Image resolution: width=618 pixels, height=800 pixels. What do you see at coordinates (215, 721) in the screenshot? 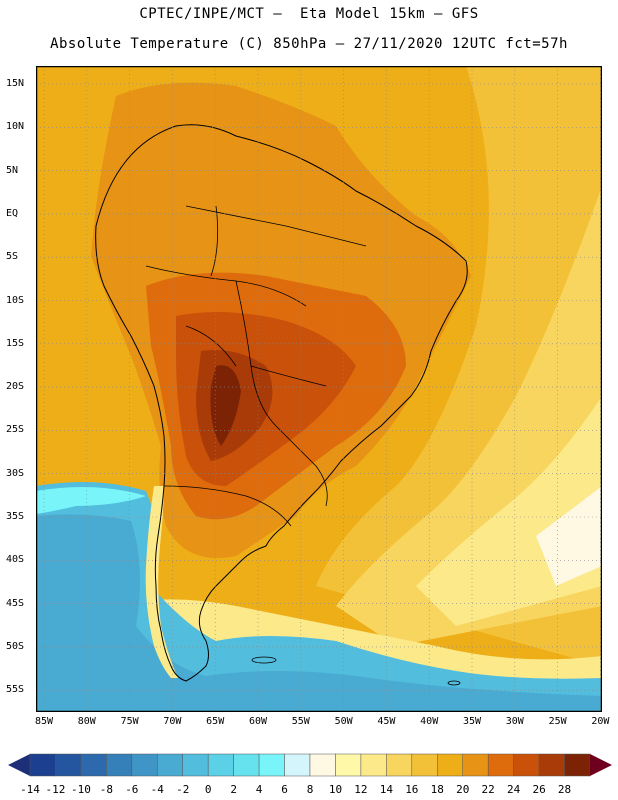
I see `lon-label: 65W` at bounding box center [215, 721].